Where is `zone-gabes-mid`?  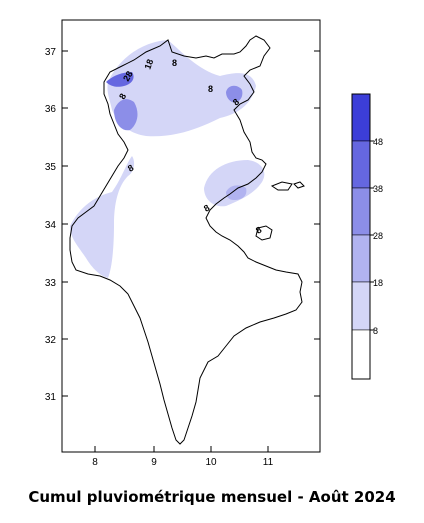
zone-gabes-mid is located at coordinates (236, 192).